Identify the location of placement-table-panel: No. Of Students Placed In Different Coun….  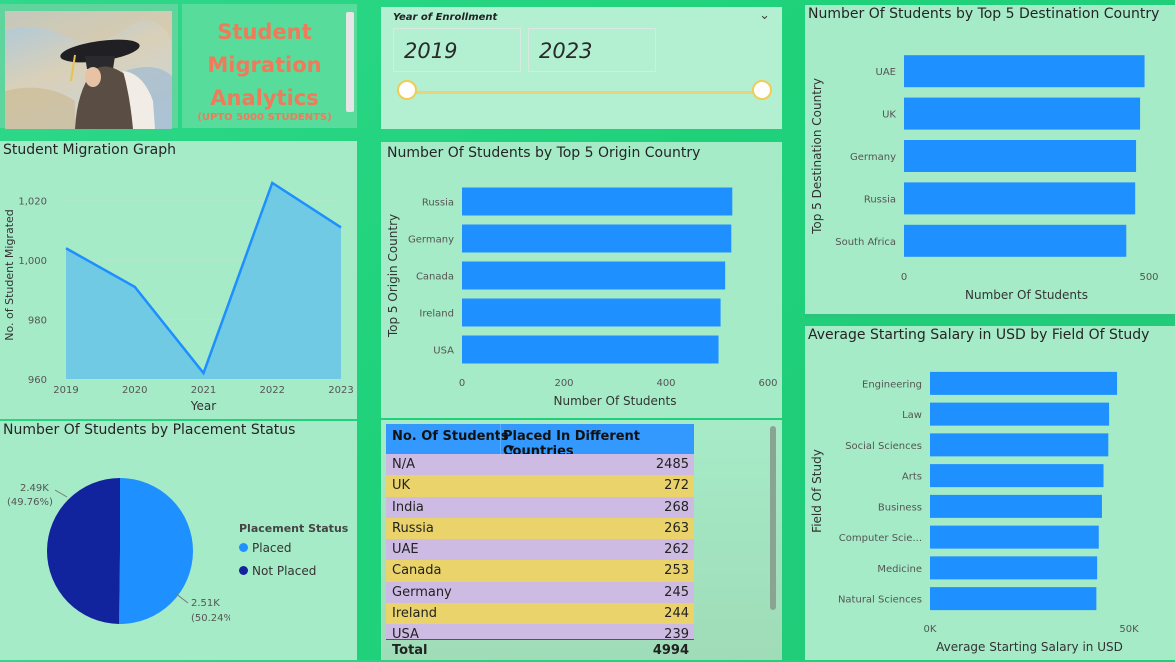
(581, 540).